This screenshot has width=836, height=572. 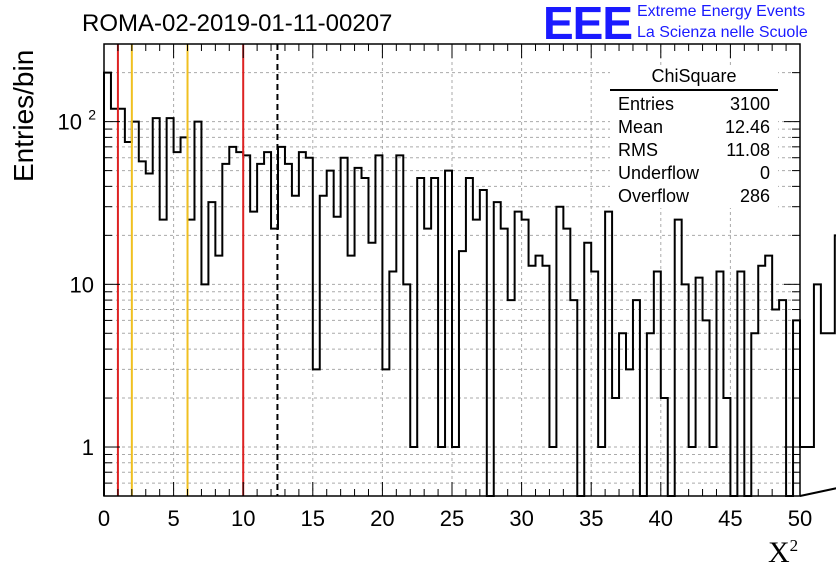 What do you see at coordinates (88, 447) in the screenshot?
I see `y-tick-label: 1` at bounding box center [88, 447].